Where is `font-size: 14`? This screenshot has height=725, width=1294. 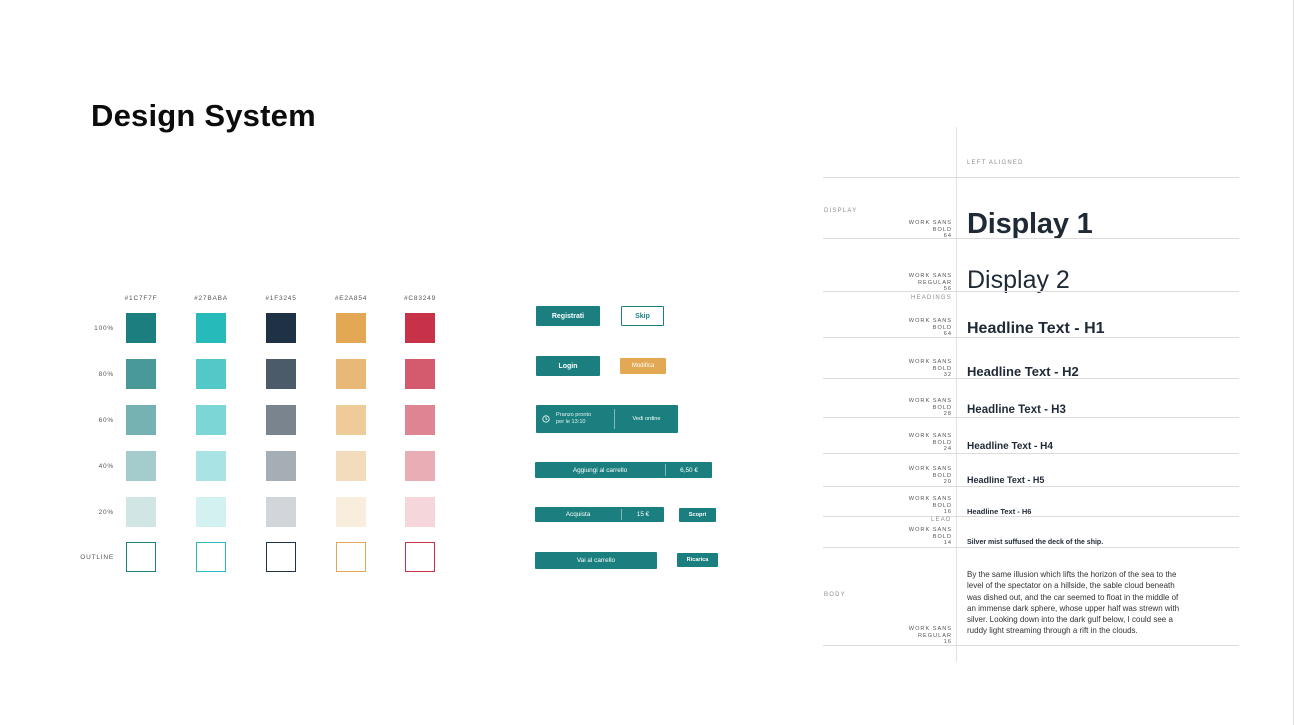 font-size: 14 is located at coordinates (947, 543).